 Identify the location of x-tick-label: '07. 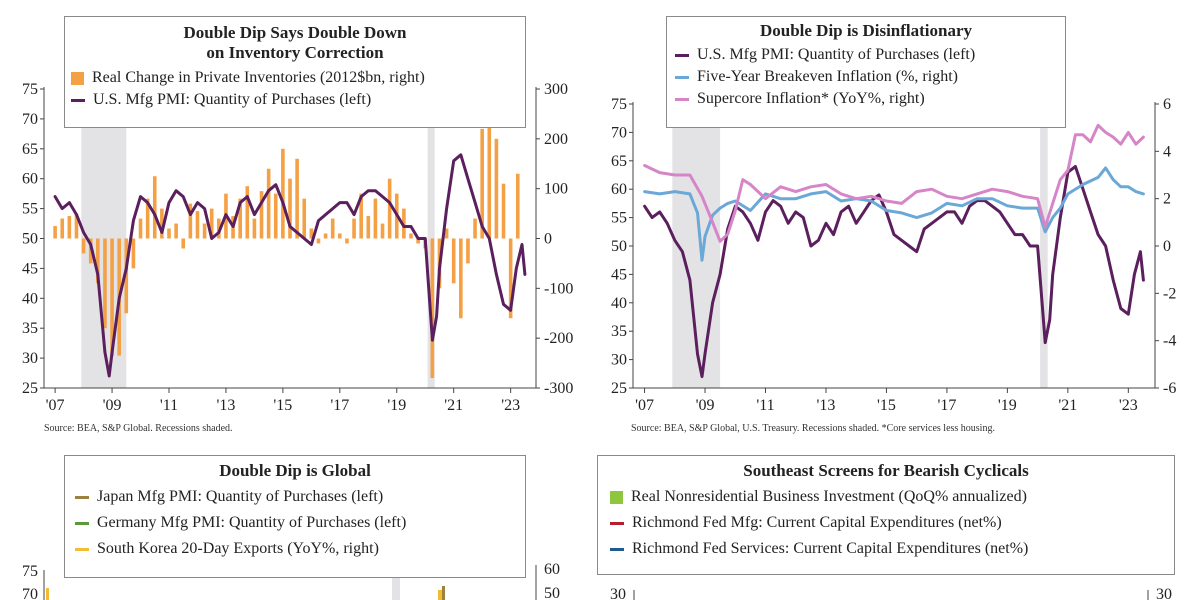
(55, 405).